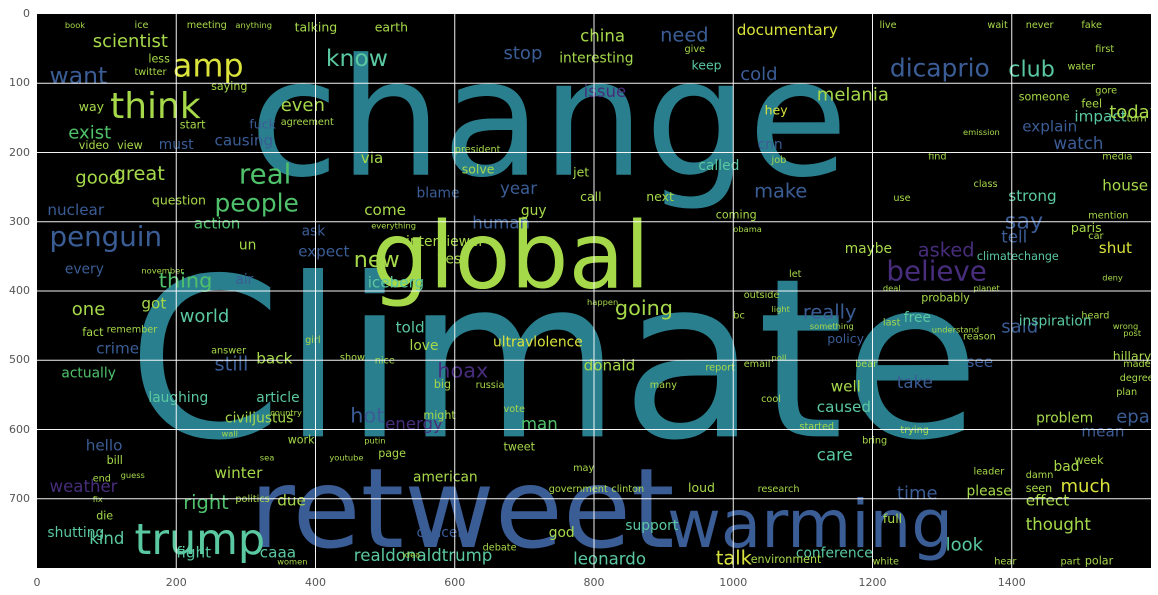 The width and height of the screenshot is (1158, 595). I want to click on word-asked: asked, so click(946, 249).